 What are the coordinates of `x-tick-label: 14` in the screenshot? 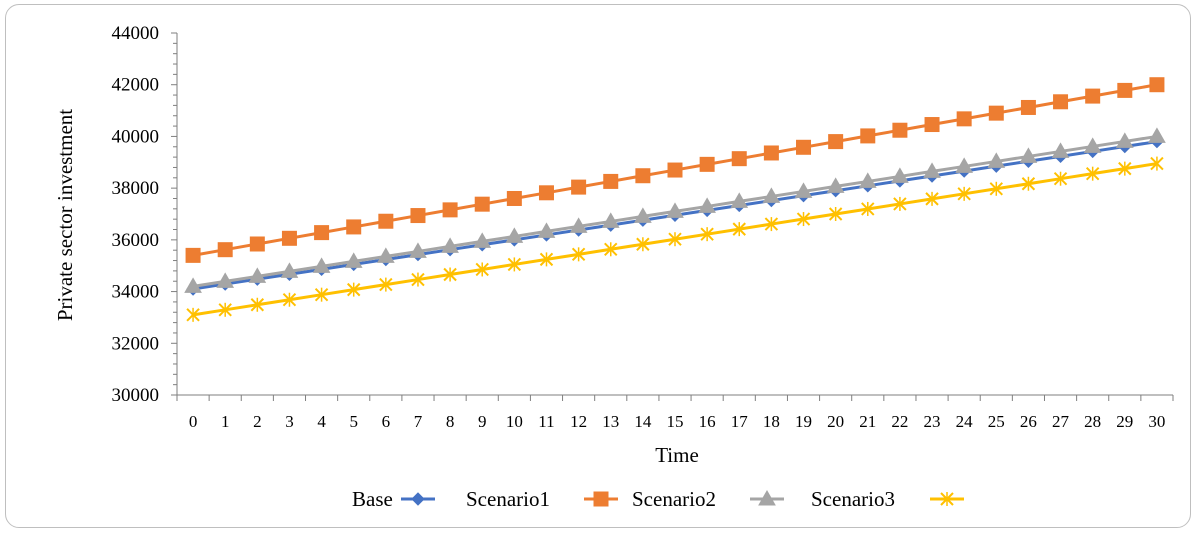 It's located at (643, 421).